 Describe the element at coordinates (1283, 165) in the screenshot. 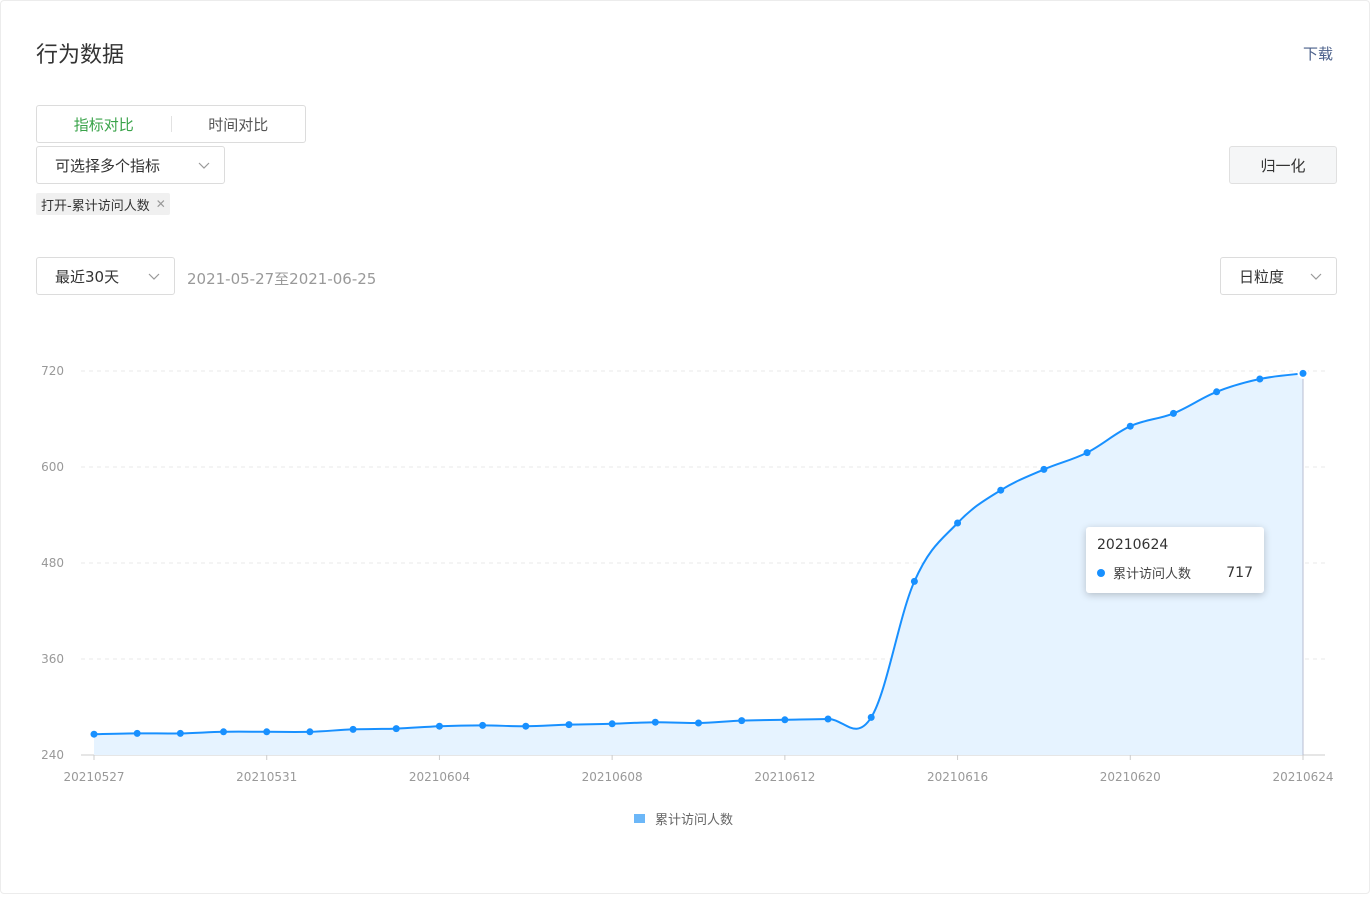

I see `normalize-button: 归一化` at that location.